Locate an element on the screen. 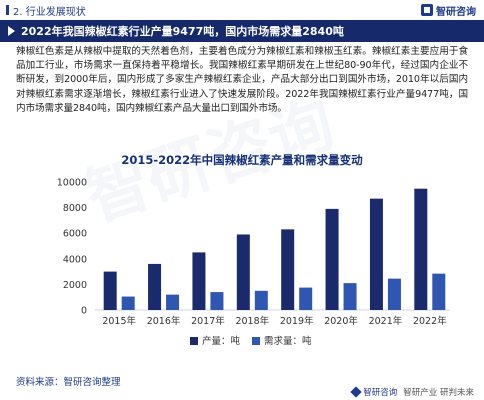 The image size is (484, 400). y-tick-label: 0 is located at coordinates (84, 311).